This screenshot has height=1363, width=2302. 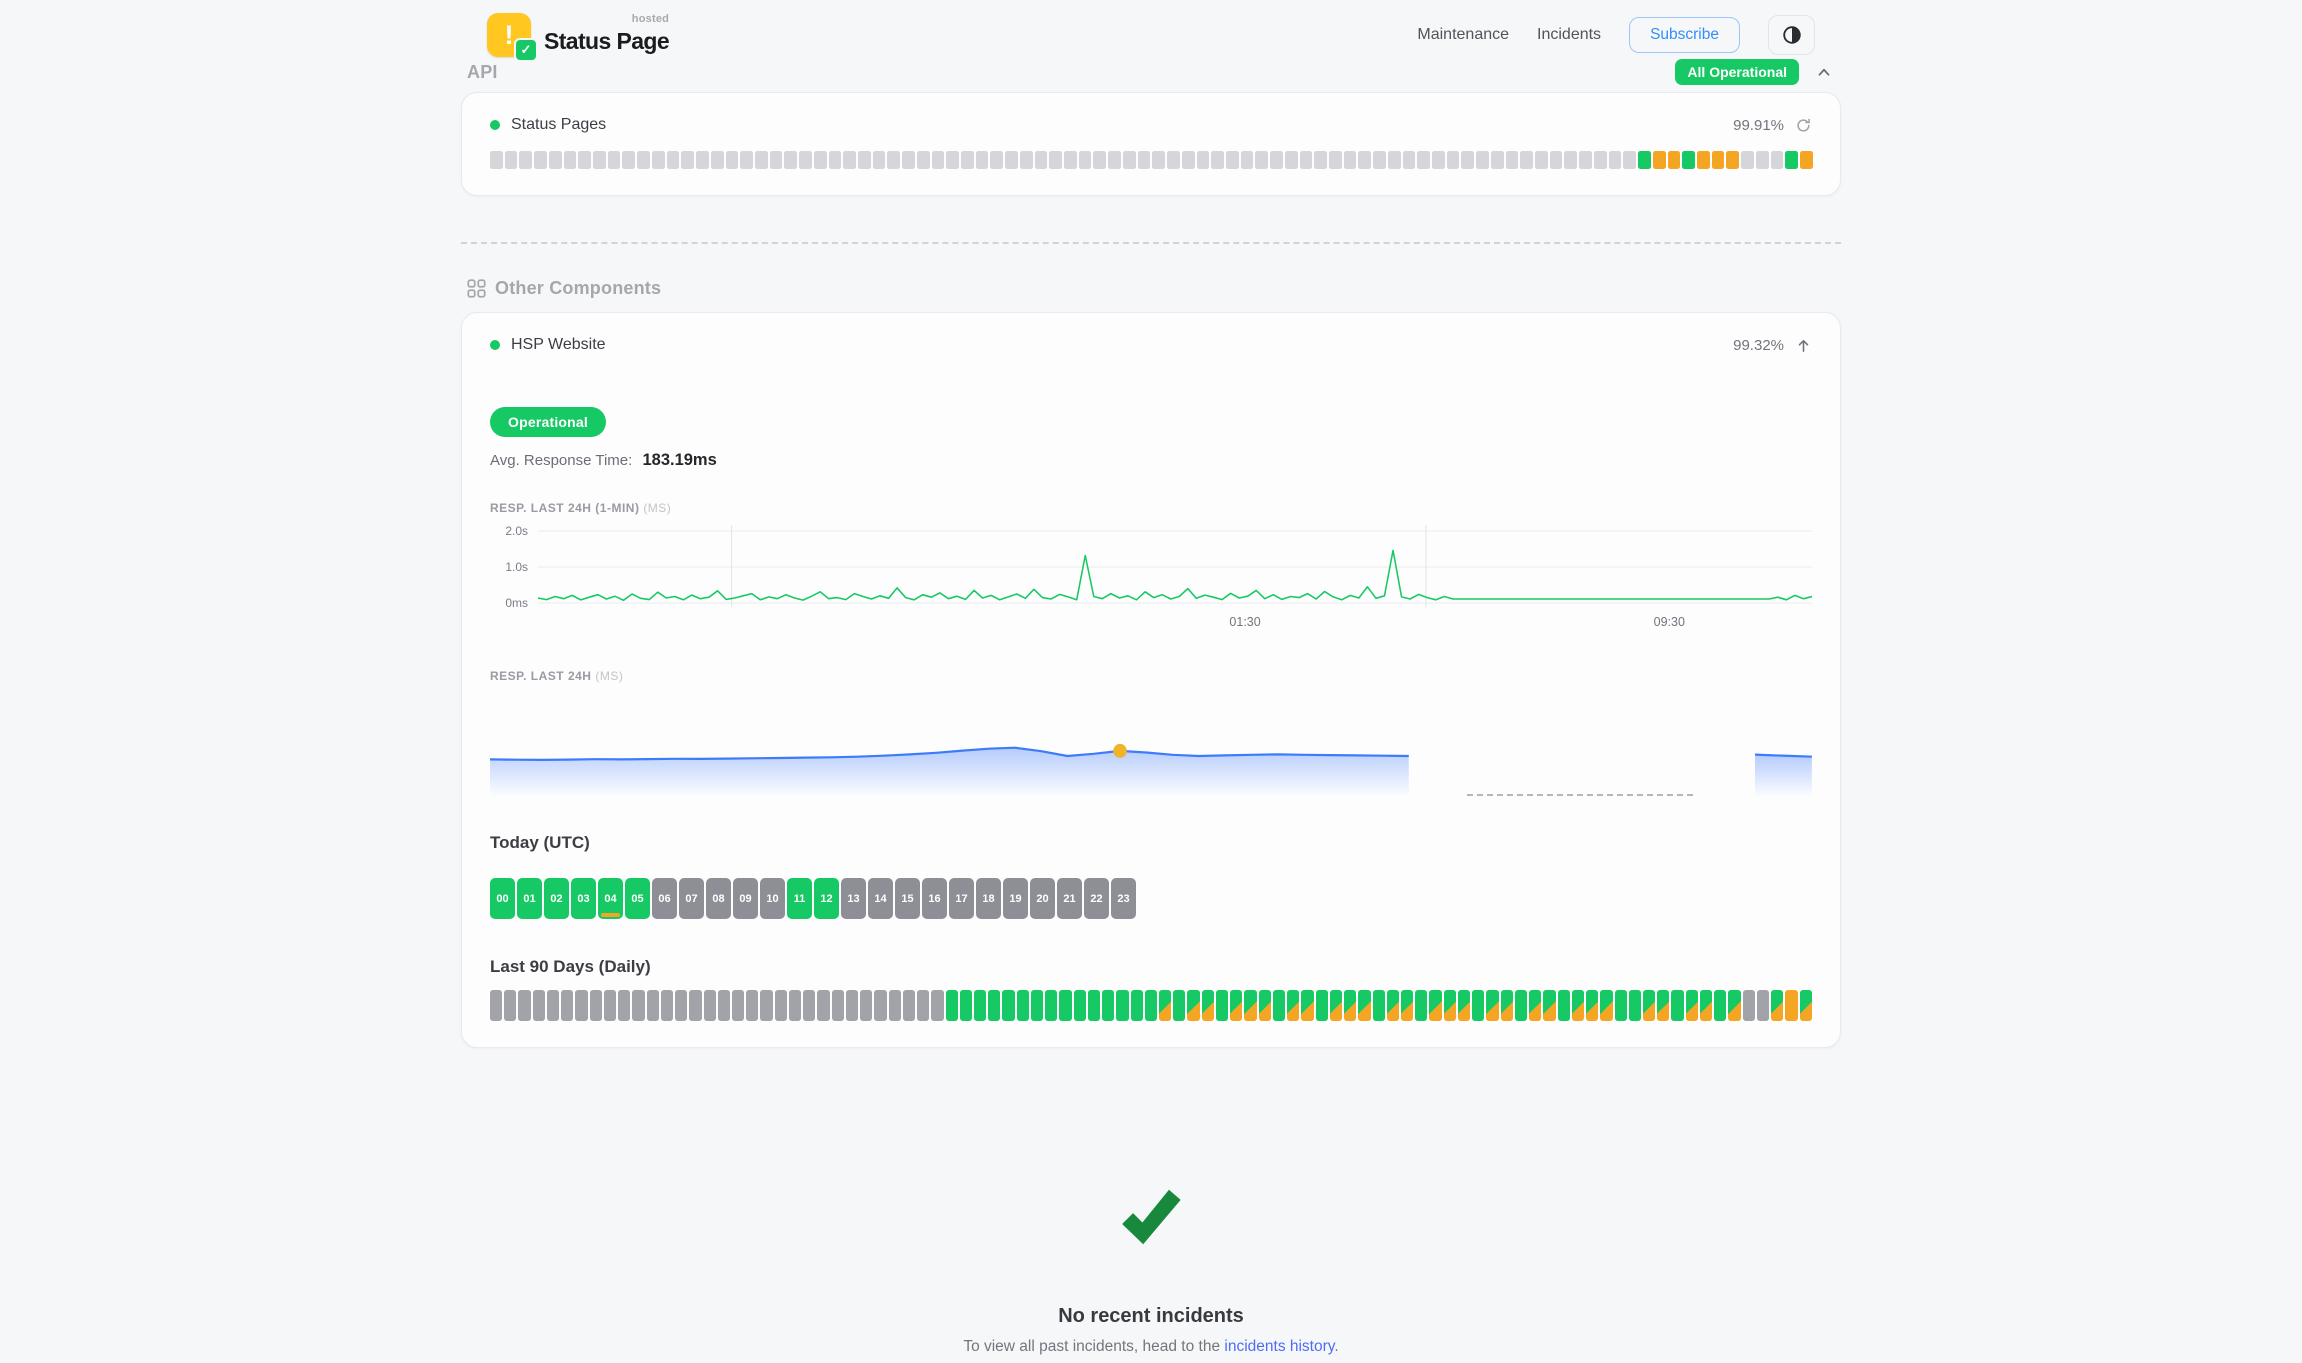 I want to click on hour-block: 01, so click(x=529, y=898).